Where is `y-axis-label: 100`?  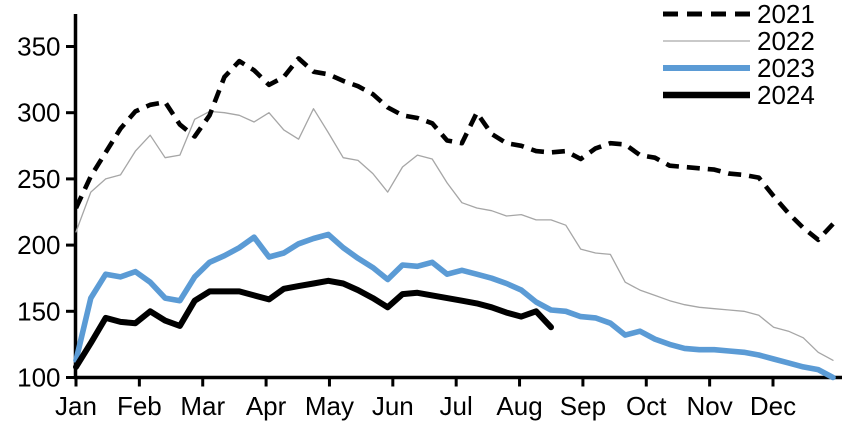
y-axis-label: 100 is located at coordinates (38, 378).